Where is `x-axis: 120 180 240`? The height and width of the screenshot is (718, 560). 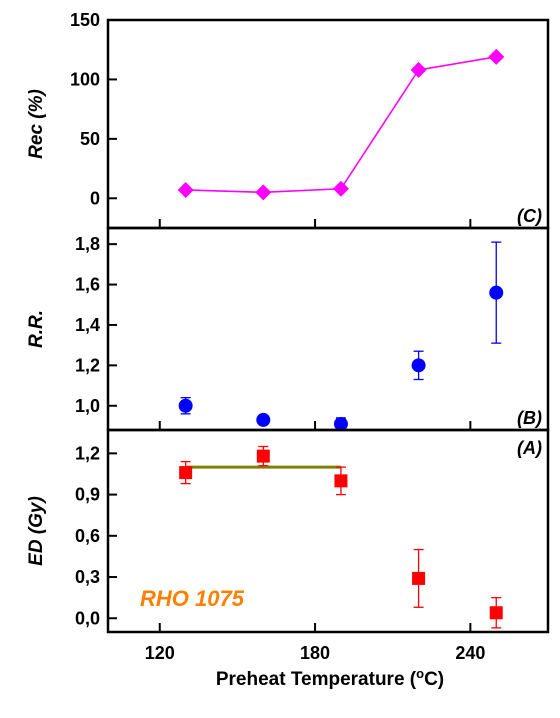
x-axis: 120 180 240 is located at coordinates (315, 653).